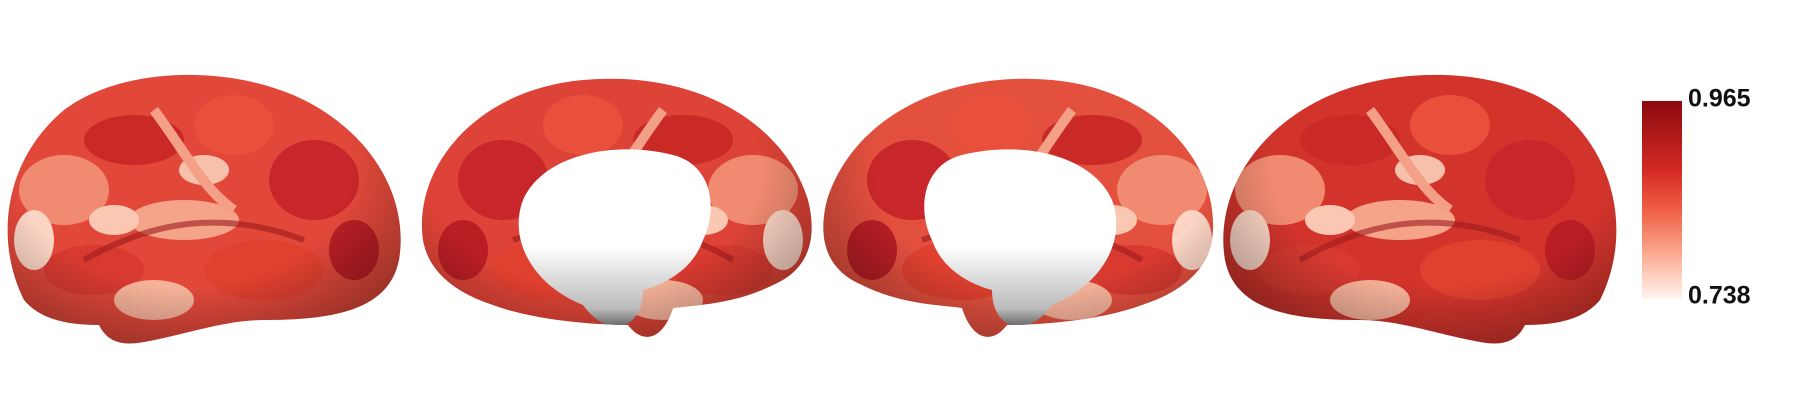 The image size is (1800, 400). What do you see at coordinates (1018, 207) in the screenshot?
I see `brain-right-medial` at bounding box center [1018, 207].